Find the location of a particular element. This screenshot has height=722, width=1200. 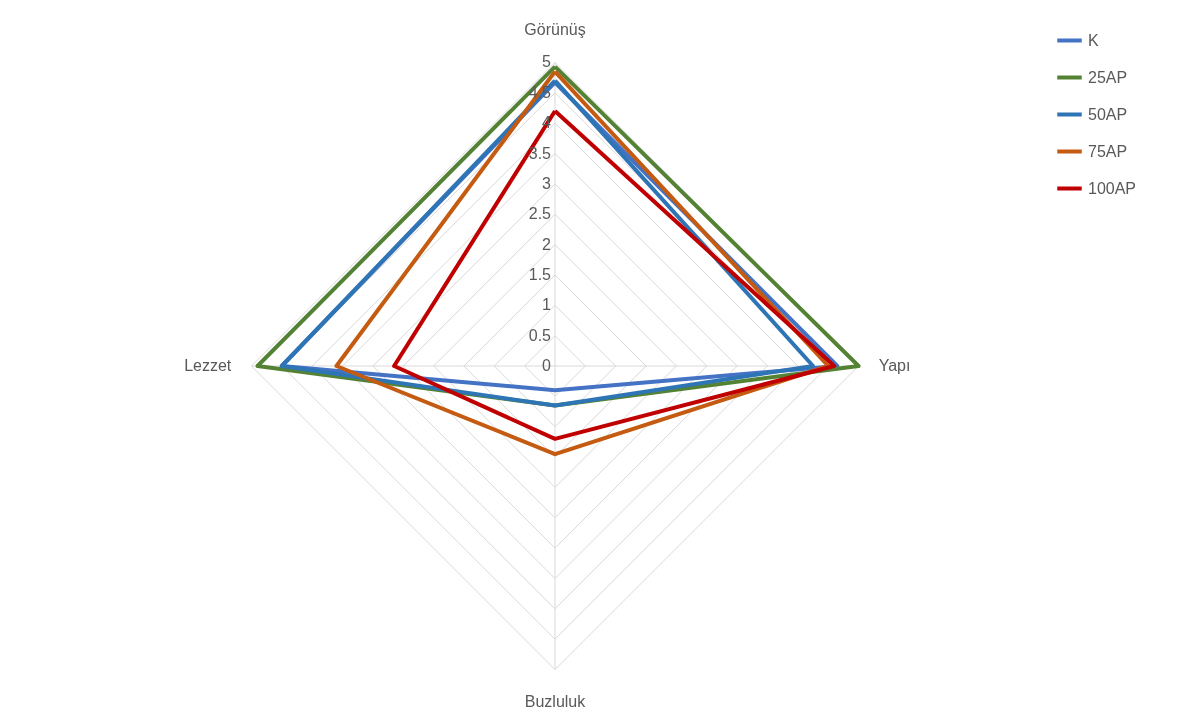

y-tick-label: 2 is located at coordinates (547, 244).